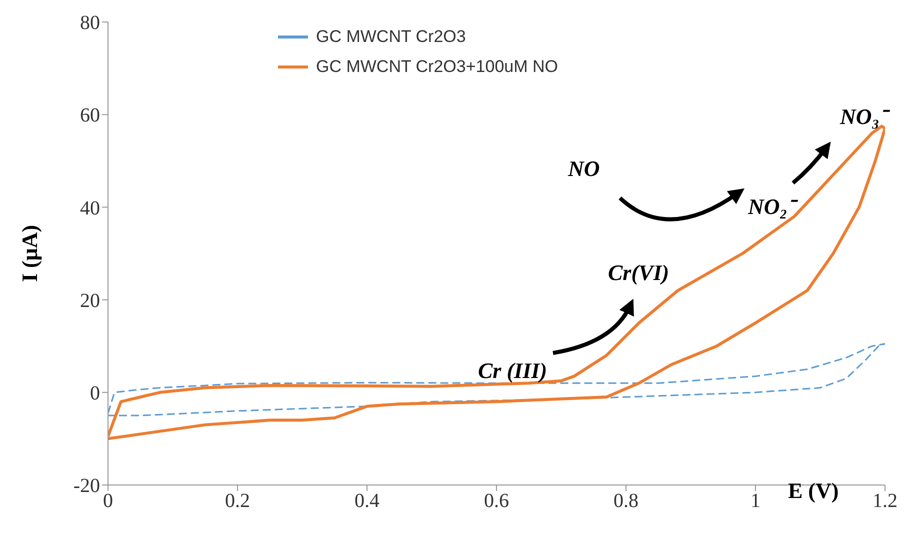 This screenshot has height=553, width=913. Describe the element at coordinates (885, 501) in the screenshot. I see `x-tick-label: 1.2` at that location.